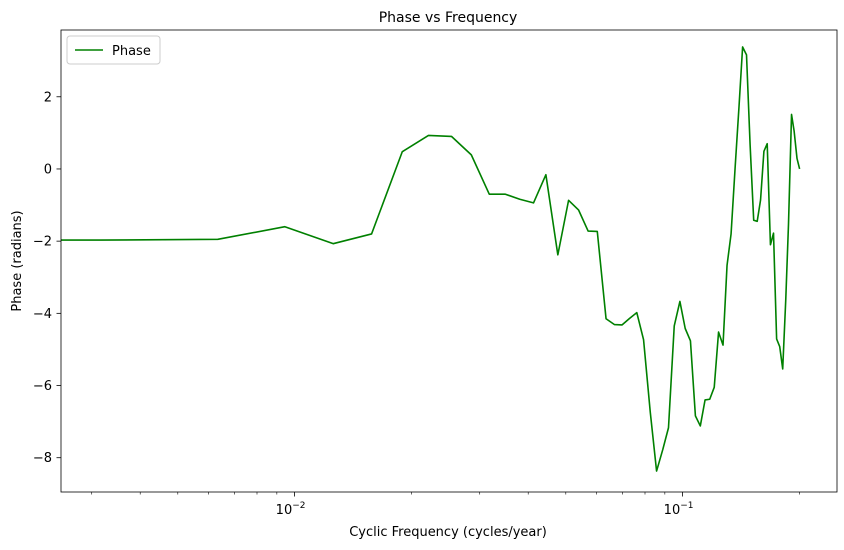 The height and width of the screenshot is (550, 844). Describe the element at coordinates (42, 314) in the screenshot. I see `y-tick-label: −4` at that location.